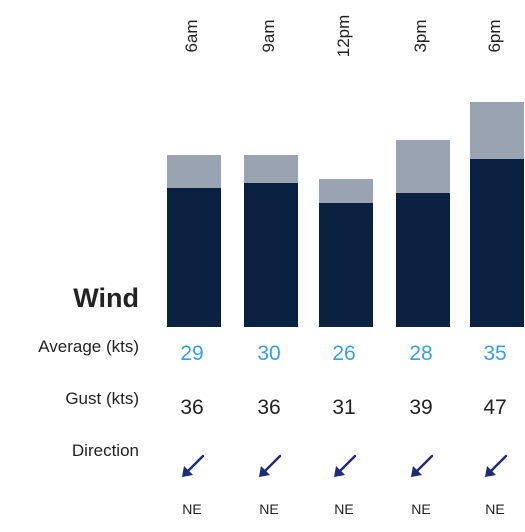 The height and width of the screenshot is (532, 525). I want to click on wind-title: Wind, so click(106, 298).